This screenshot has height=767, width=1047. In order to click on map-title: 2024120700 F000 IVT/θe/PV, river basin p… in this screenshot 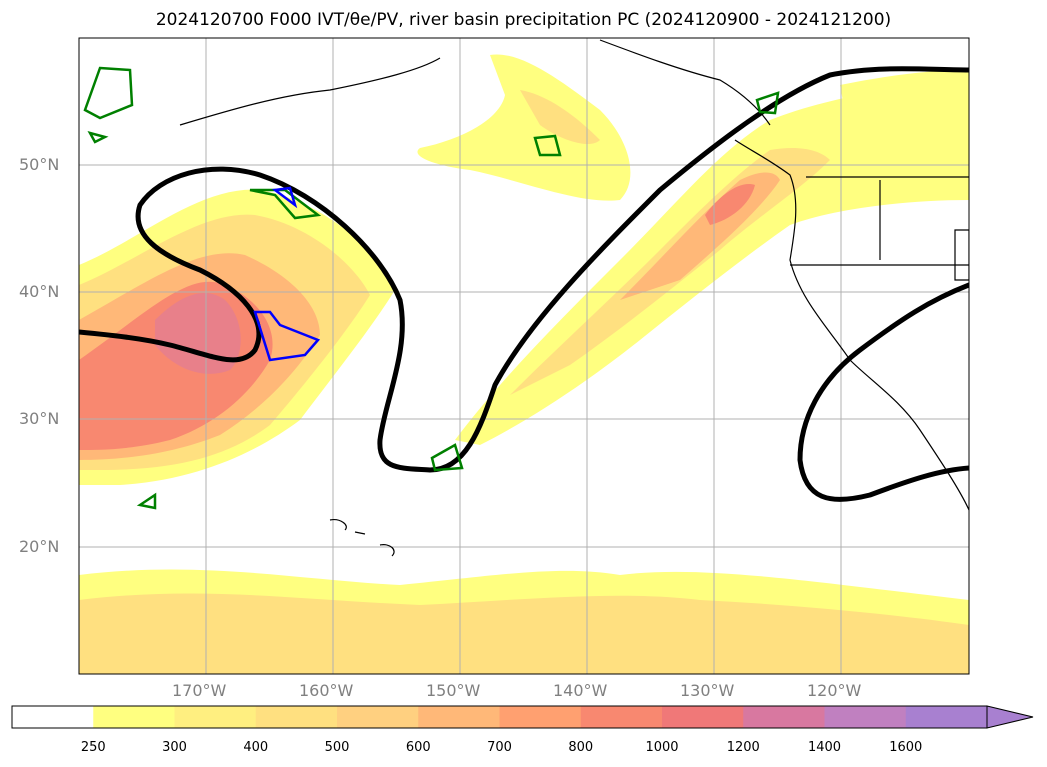, I will do `click(523, 20)`.